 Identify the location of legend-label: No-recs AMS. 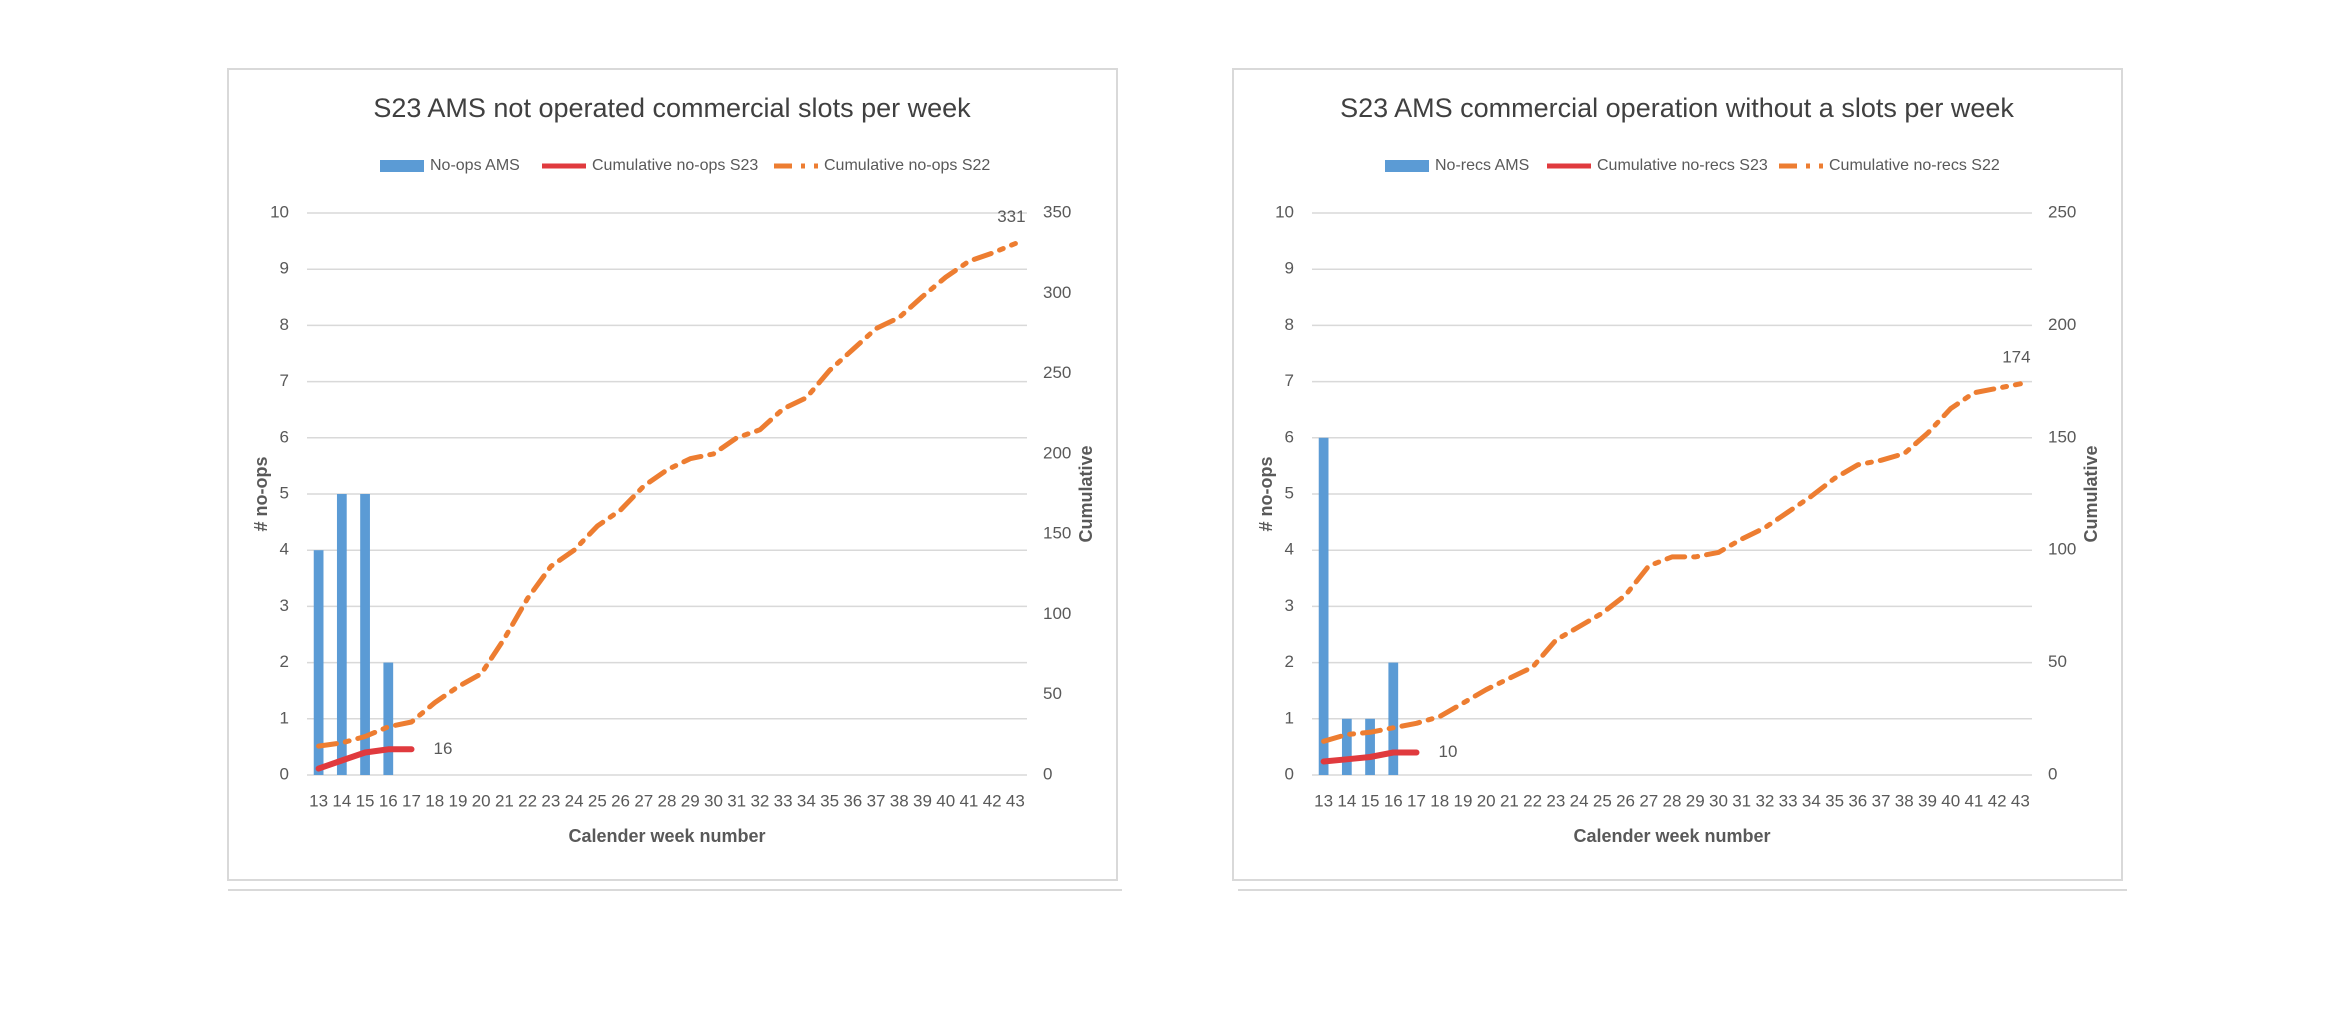
(1482, 165).